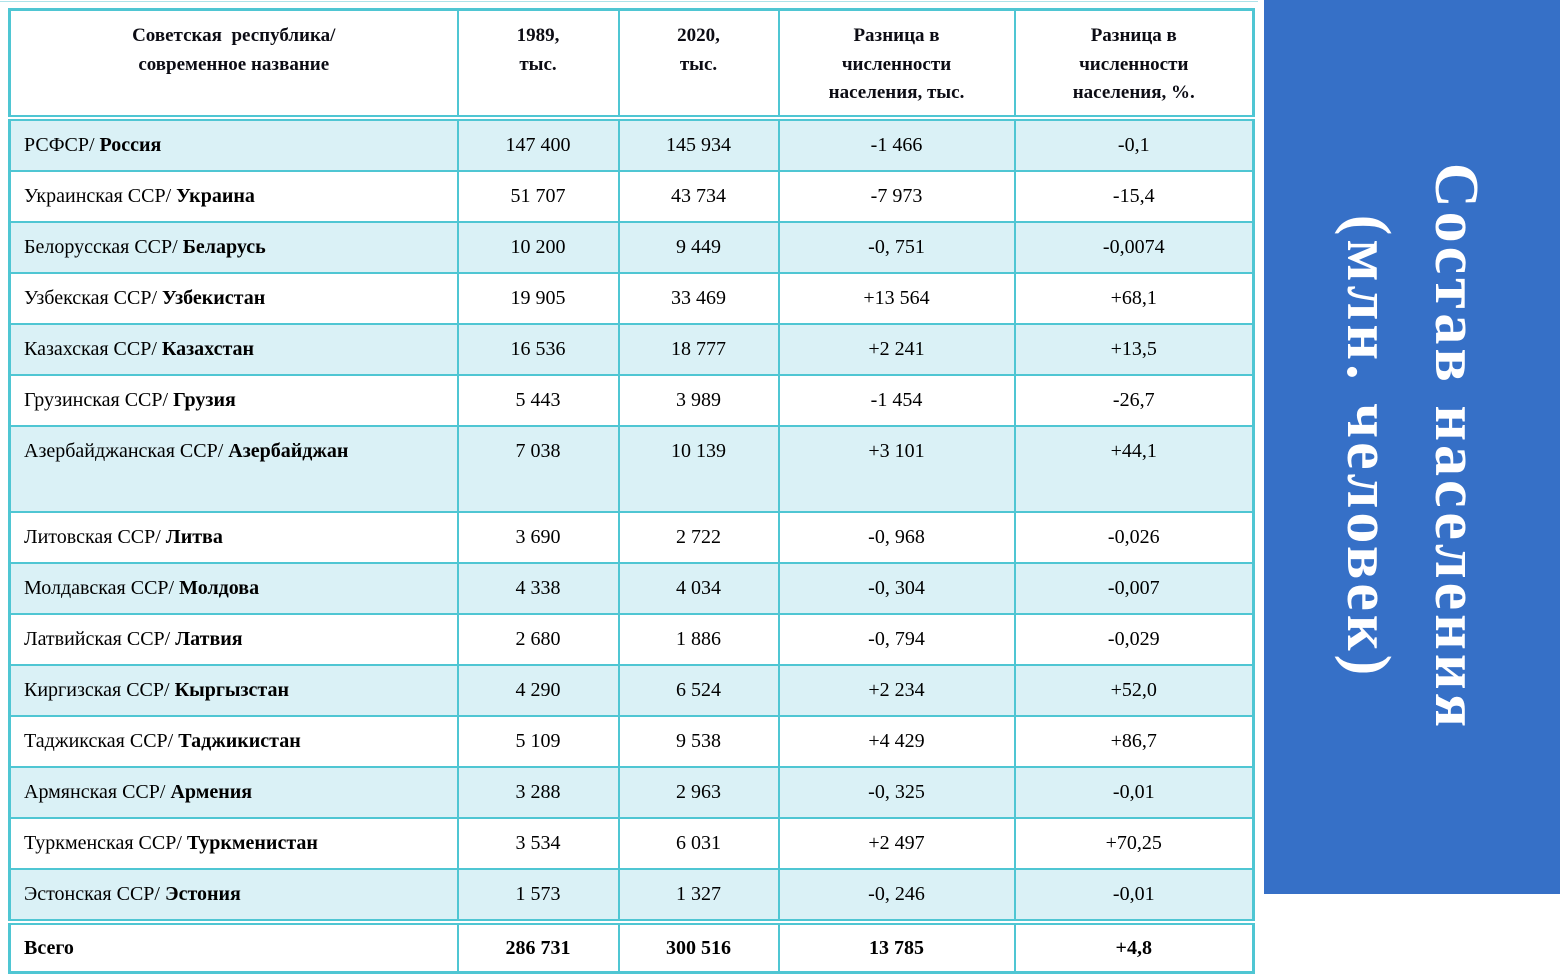  What do you see at coordinates (1134, 843) in the screenshot?
I see `diff-pct-cell: +70,25` at bounding box center [1134, 843].